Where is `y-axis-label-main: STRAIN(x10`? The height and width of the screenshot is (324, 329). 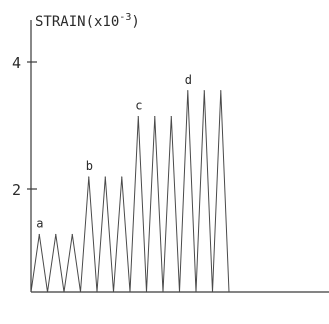 y-axis-label-main: STRAIN(x10 is located at coordinates (77, 22).